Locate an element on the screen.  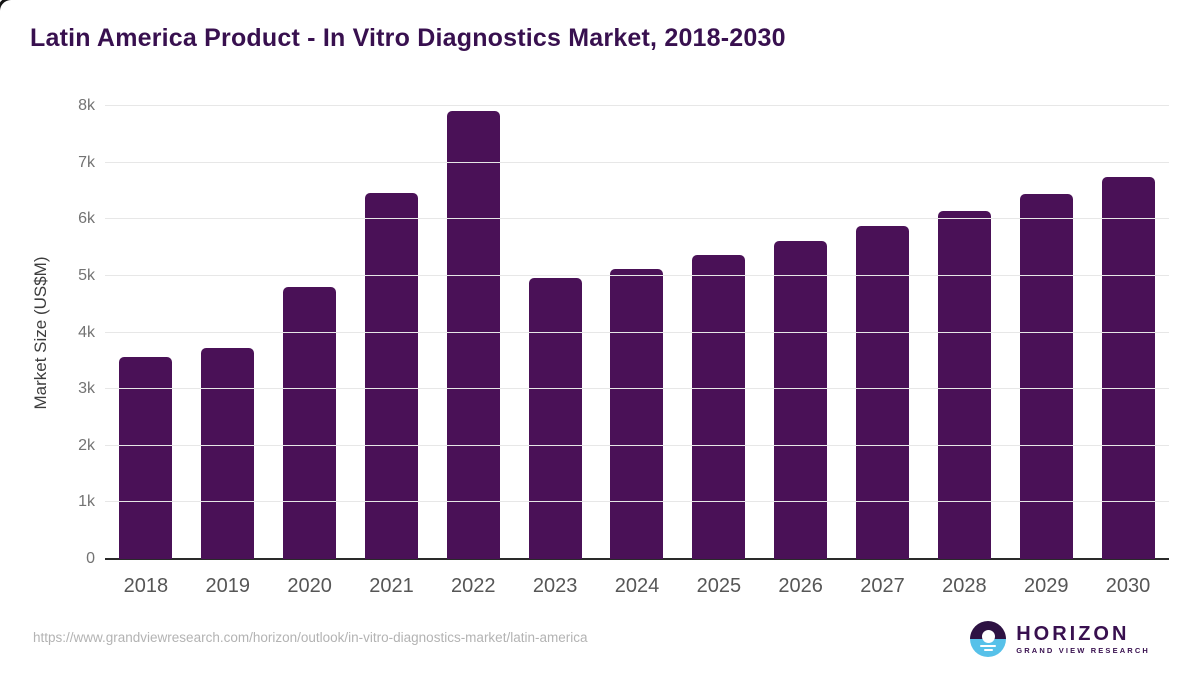
bar-2018 is located at coordinates (146, 458).